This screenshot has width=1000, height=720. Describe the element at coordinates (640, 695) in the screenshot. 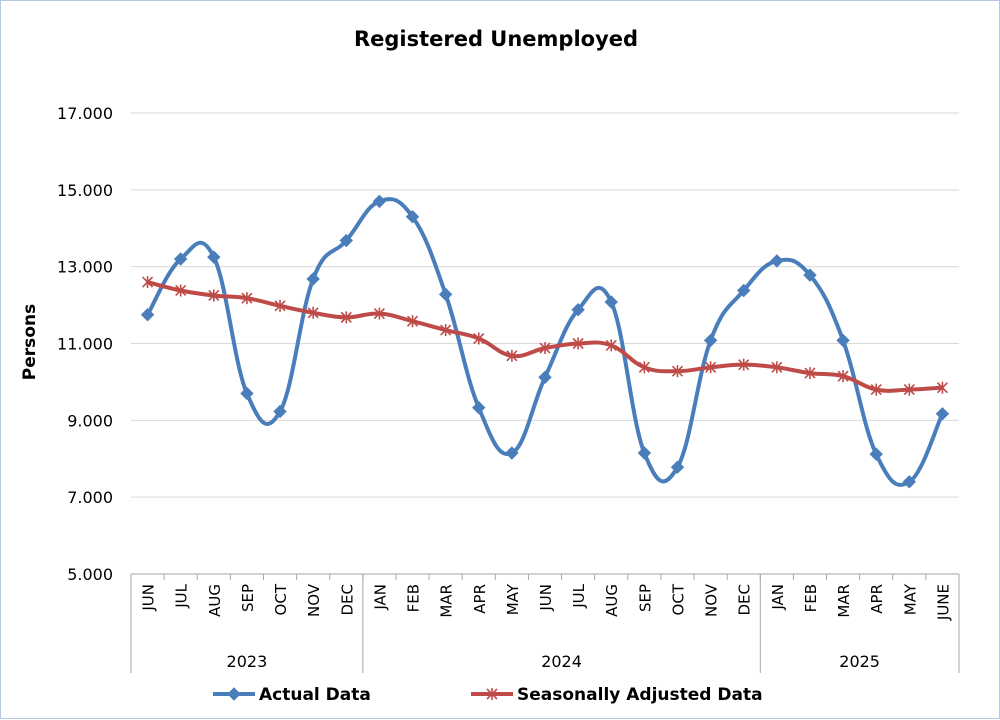

I see `legend-label: Seasonally Adjusted Data` at that location.